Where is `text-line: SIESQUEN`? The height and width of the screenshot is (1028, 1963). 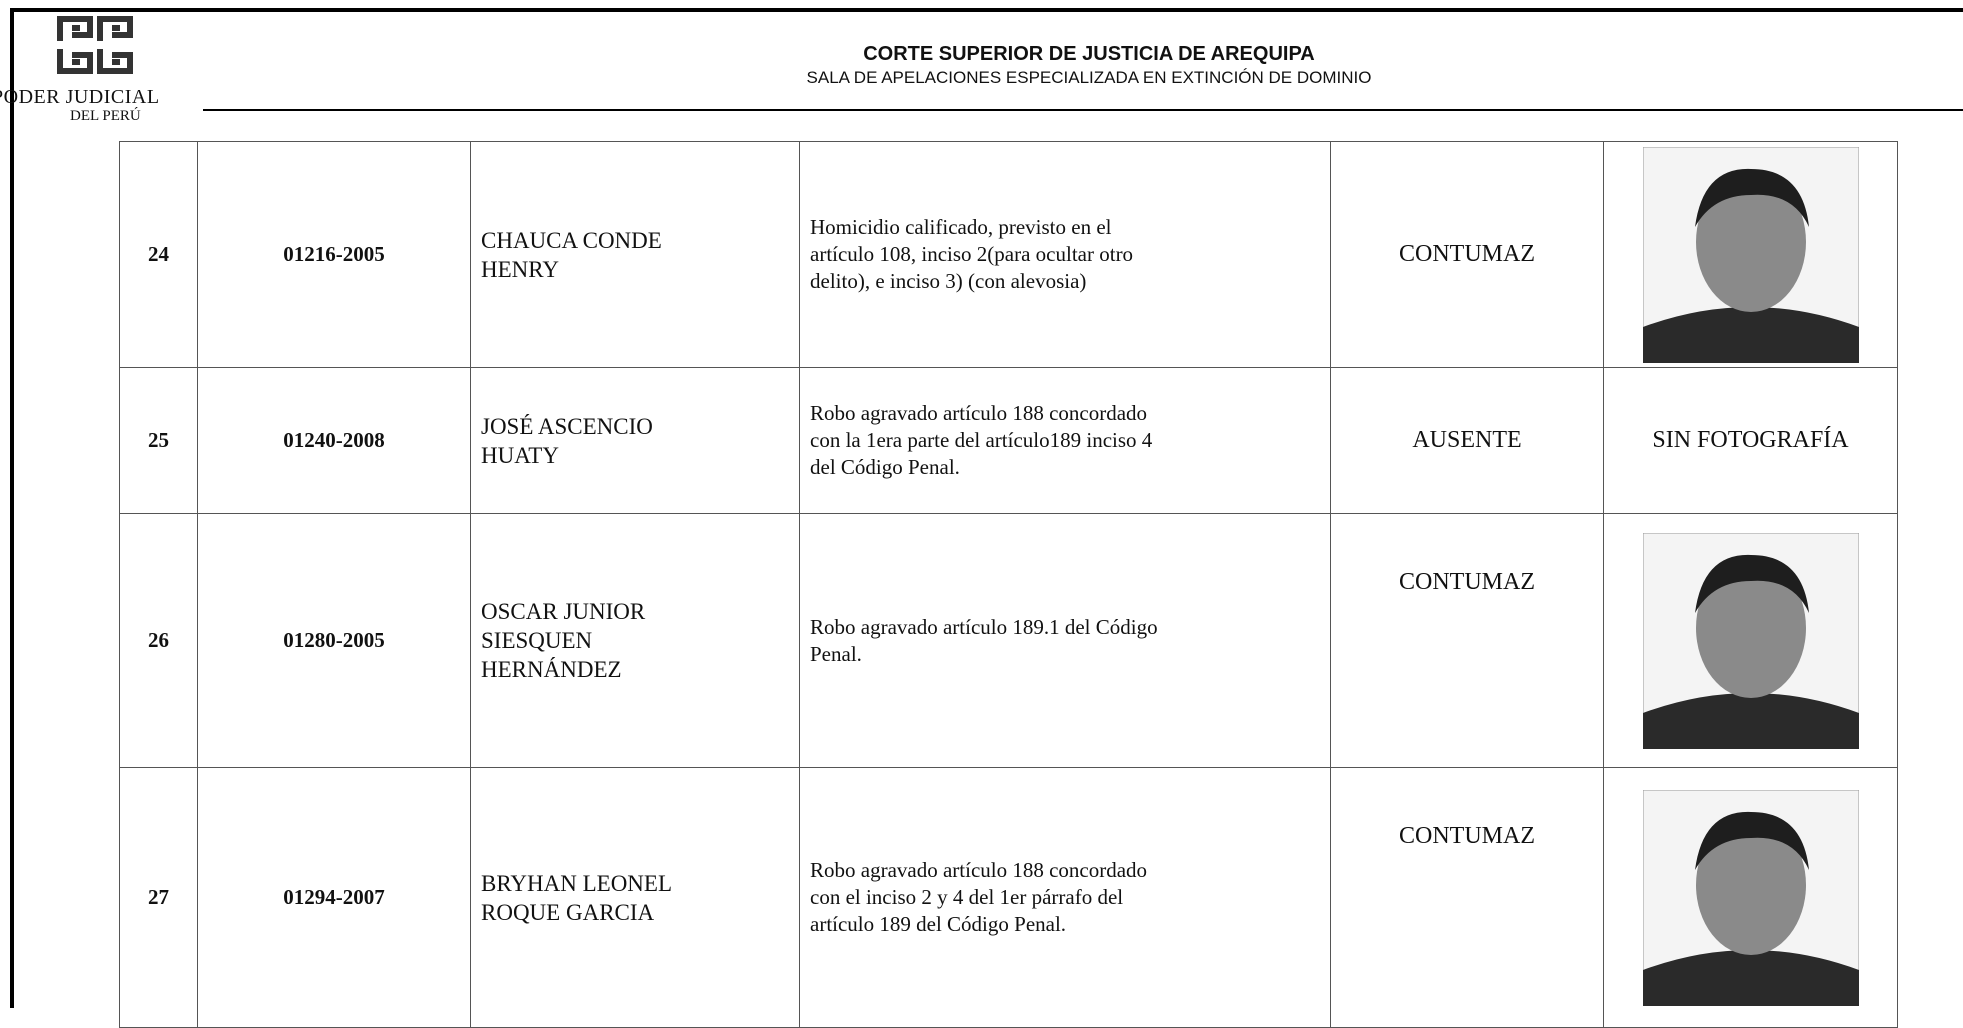
text-line: SIESQUEN is located at coordinates (537, 640).